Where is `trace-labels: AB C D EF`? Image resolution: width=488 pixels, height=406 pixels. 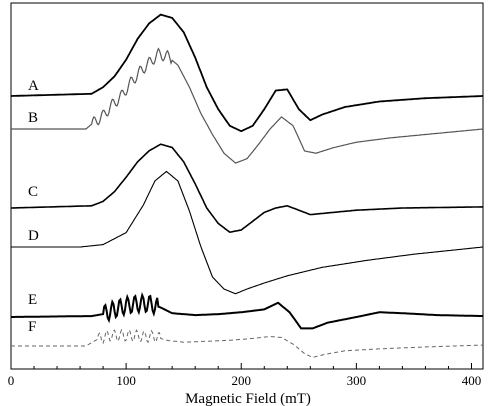
trace-labels: AB C D EF is located at coordinates (33, 206).